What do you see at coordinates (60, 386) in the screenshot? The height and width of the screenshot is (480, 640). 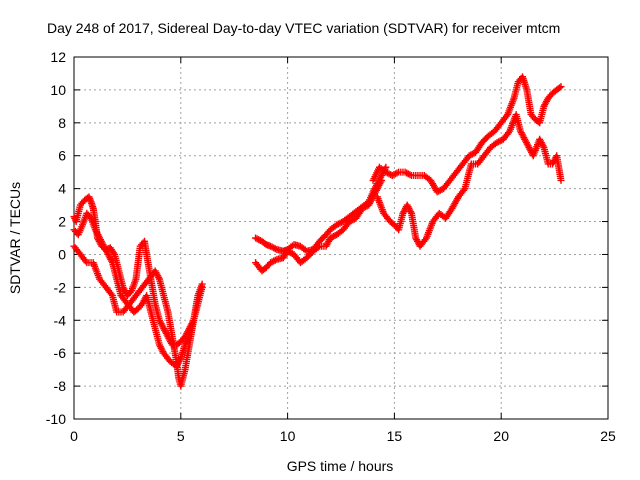 I see `y-tick-label: -8` at bounding box center [60, 386].